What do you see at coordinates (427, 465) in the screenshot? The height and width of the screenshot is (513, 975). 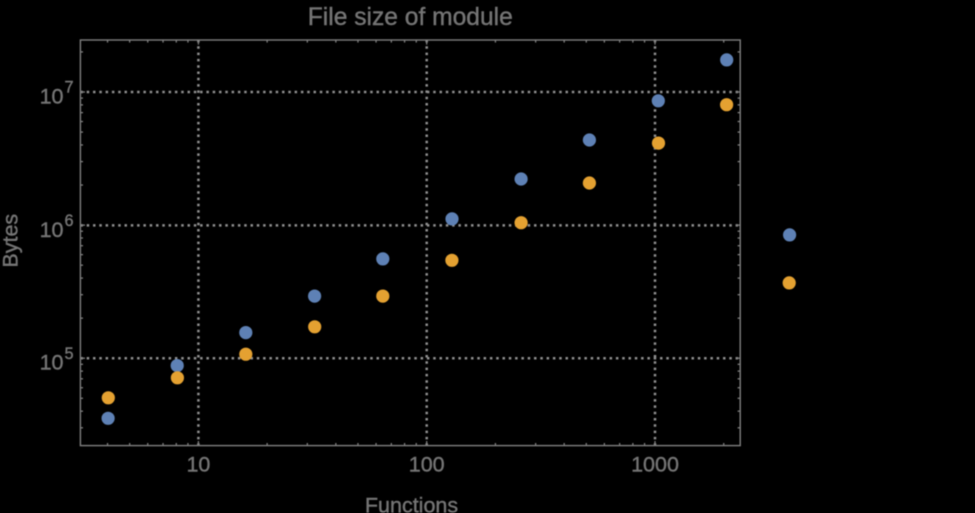 I see `svg-text: 100` at bounding box center [427, 465].